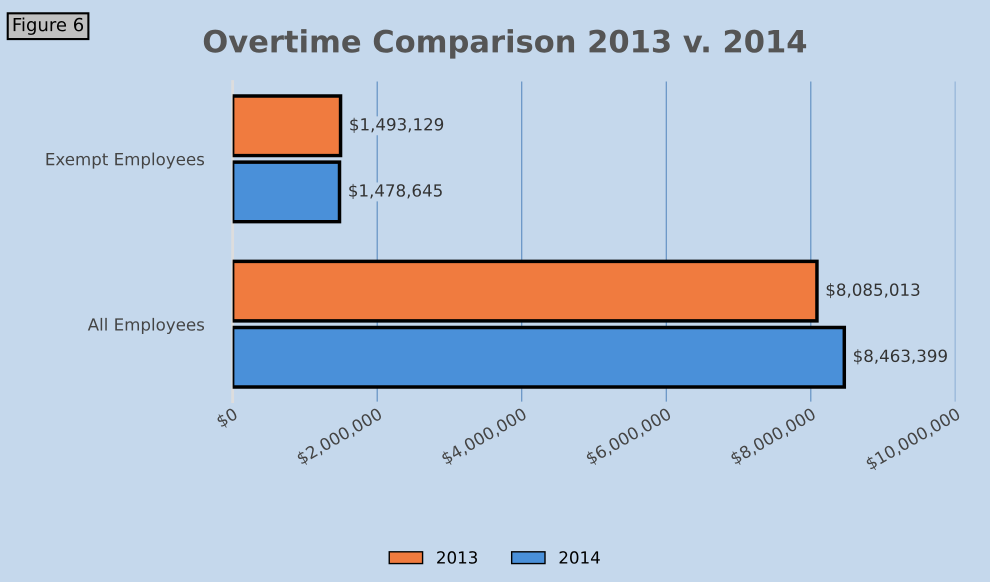  I want to click on legend-label: 2014, so click(580, 557).